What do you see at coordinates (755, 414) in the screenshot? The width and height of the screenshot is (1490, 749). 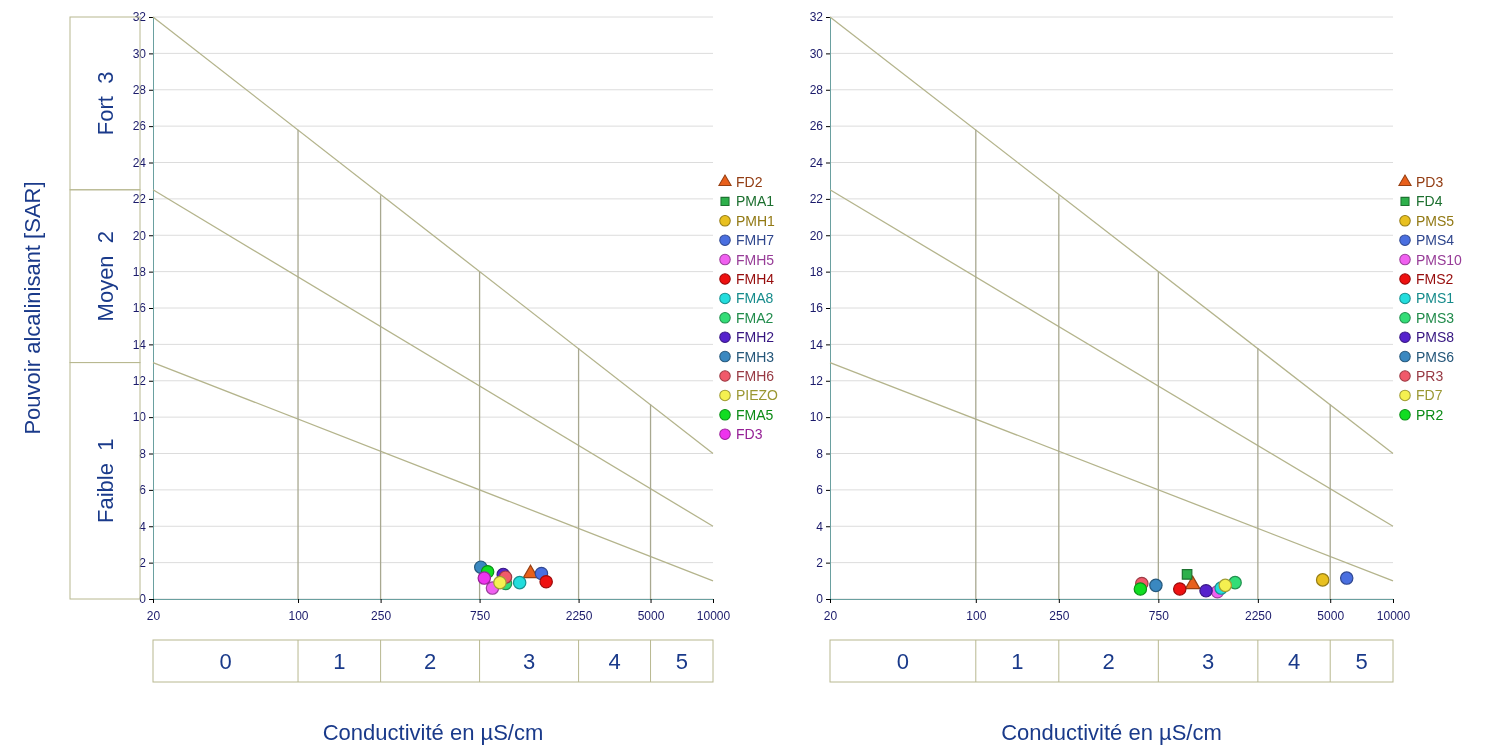 I see `legend-label: FMA5` at bounding box center [755, 414].